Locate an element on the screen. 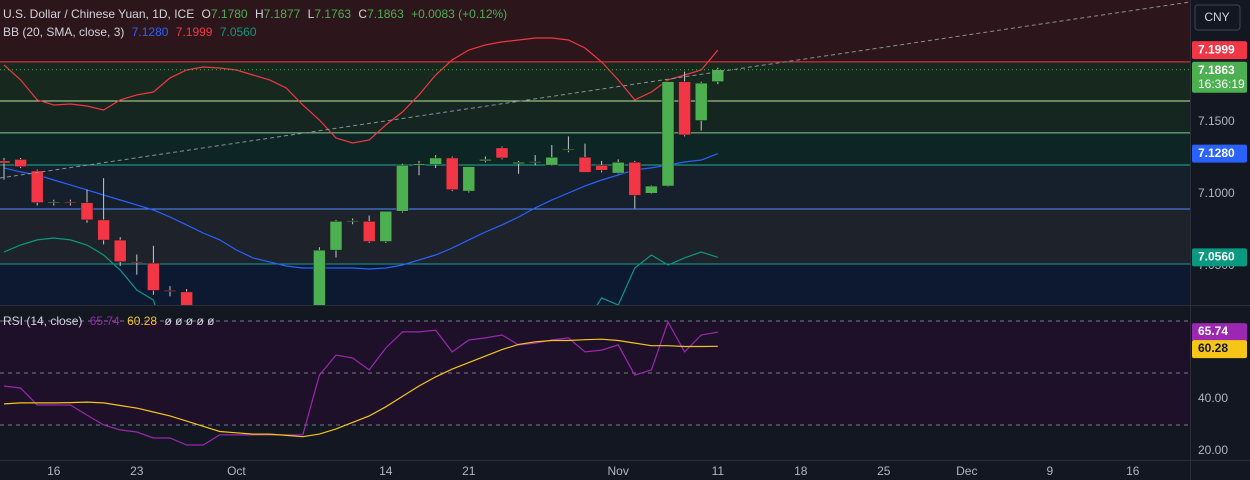 Image resolution: width=1250 pixels, height=480 pixels. bb-basis-value: 7.1280 is located at coordinates (150, 32).